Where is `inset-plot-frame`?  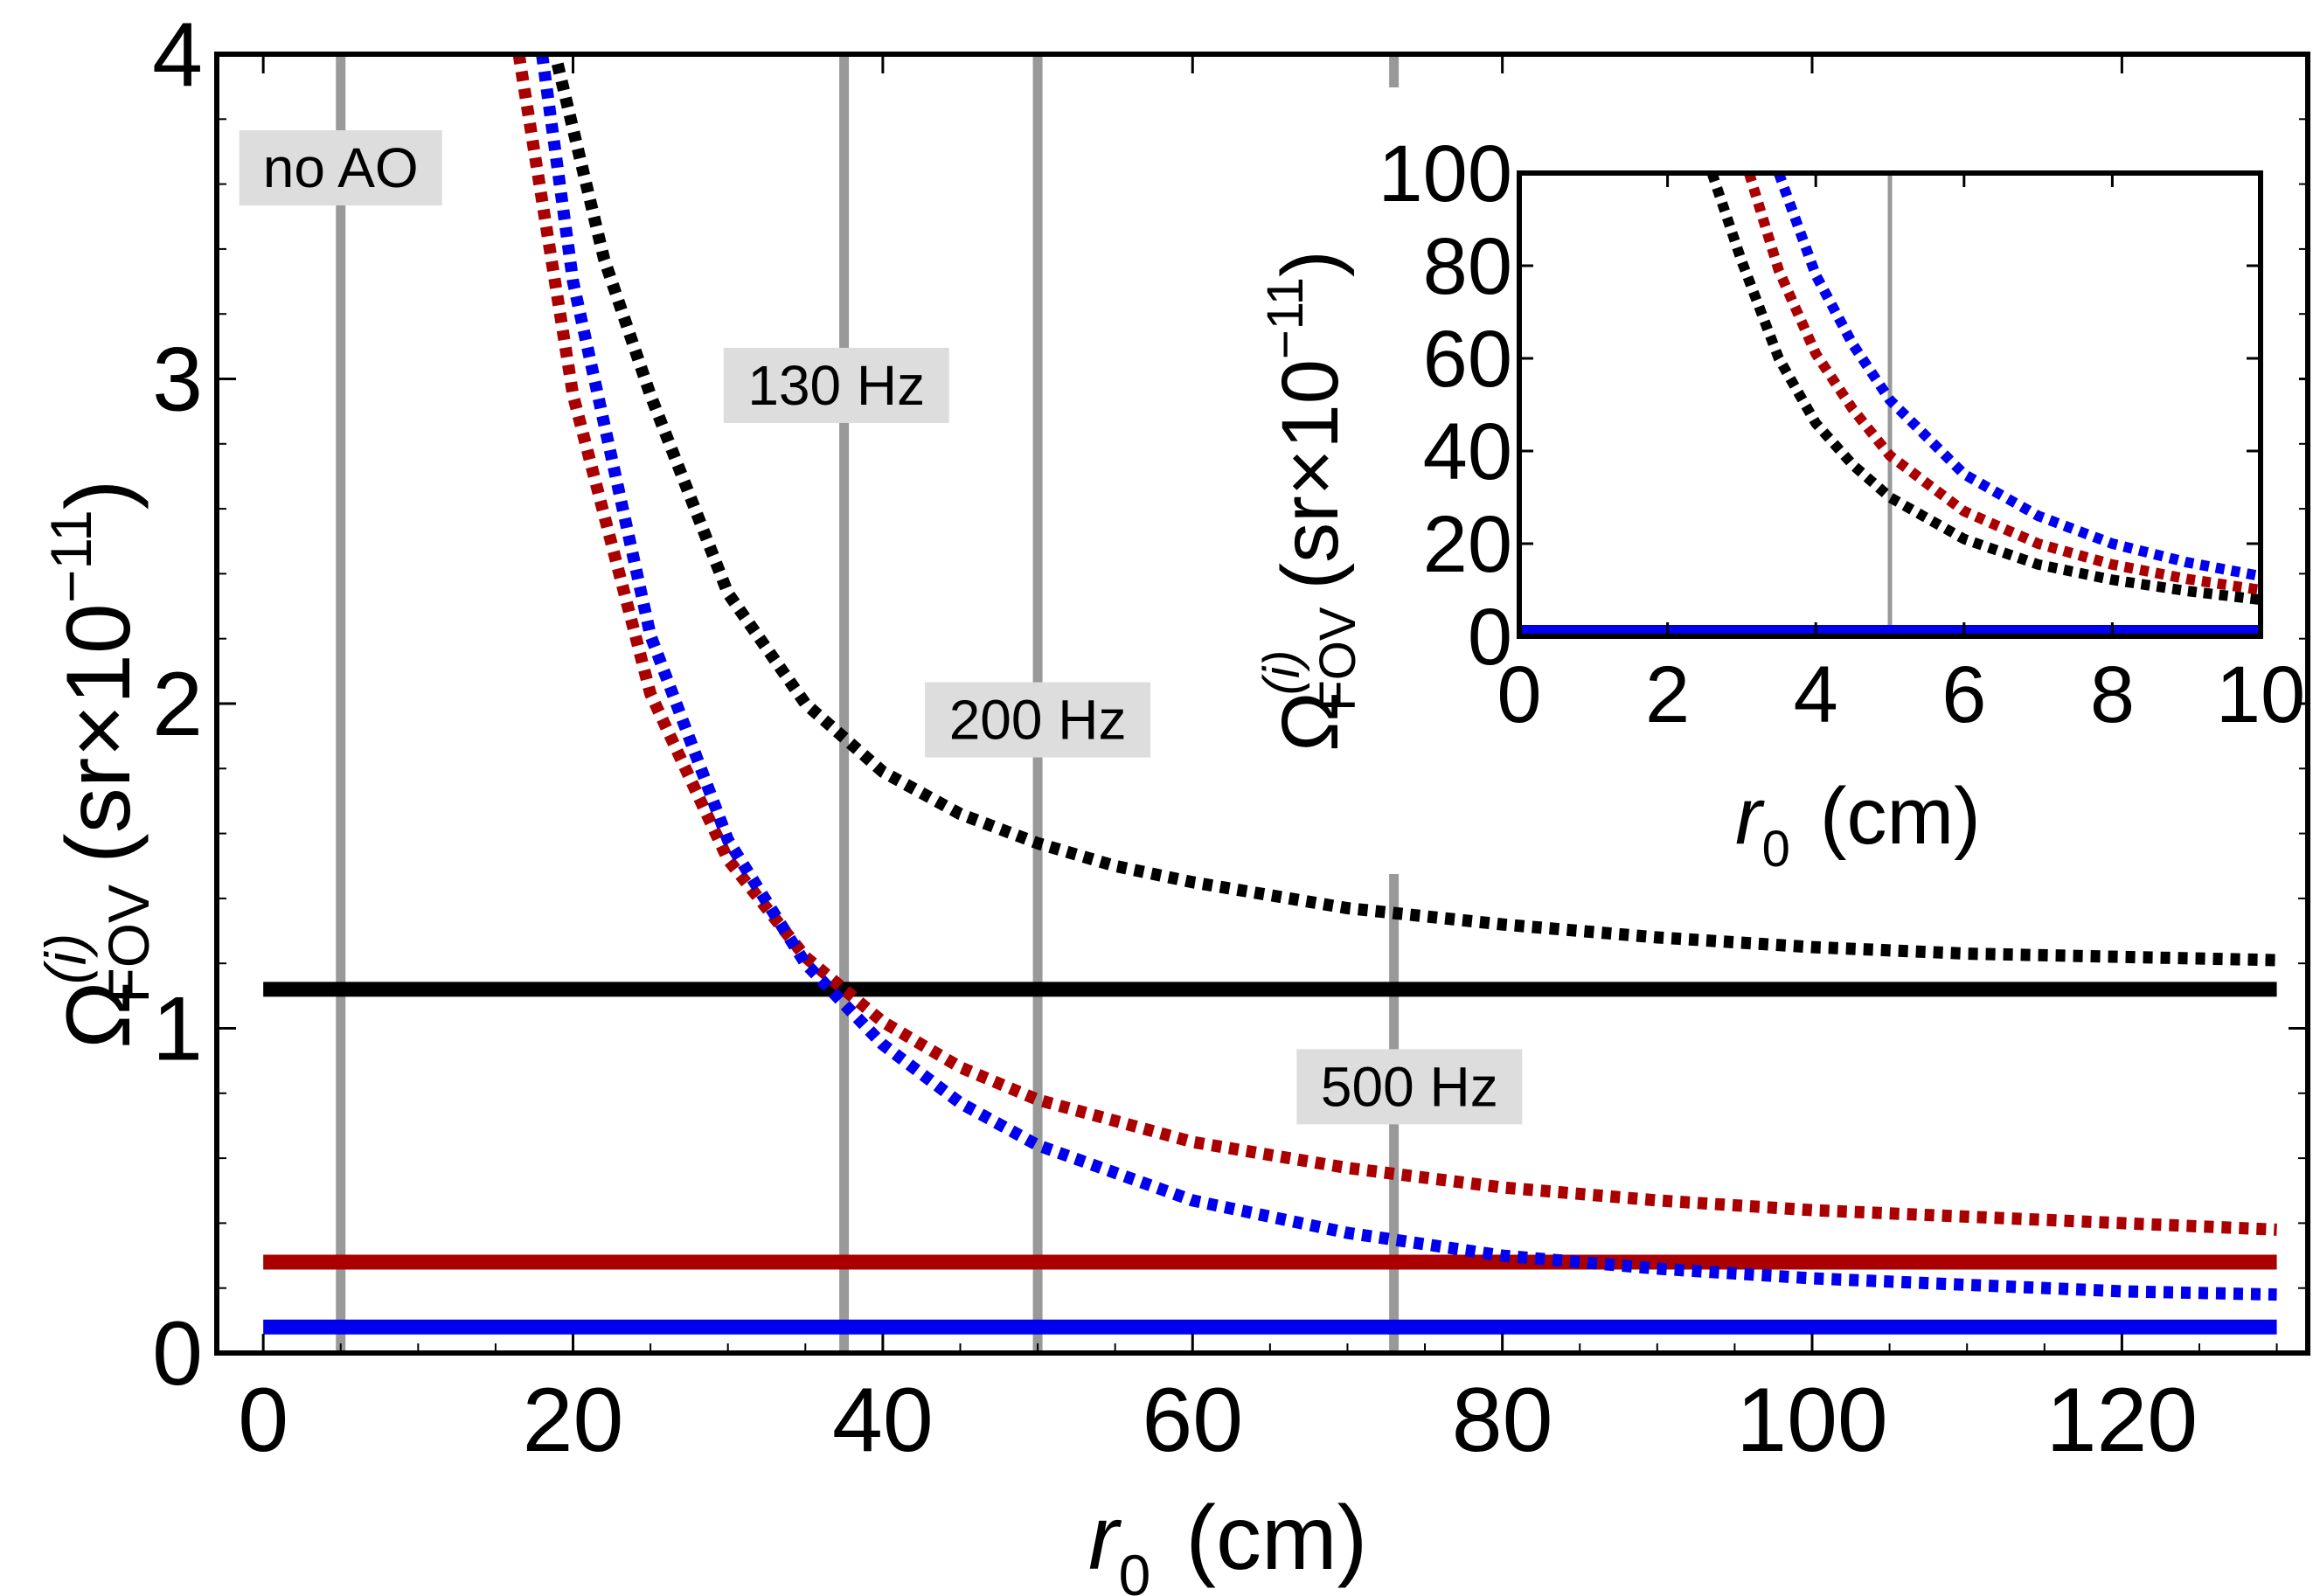 inset-plot-frame is located at coordinates (1890, 404).